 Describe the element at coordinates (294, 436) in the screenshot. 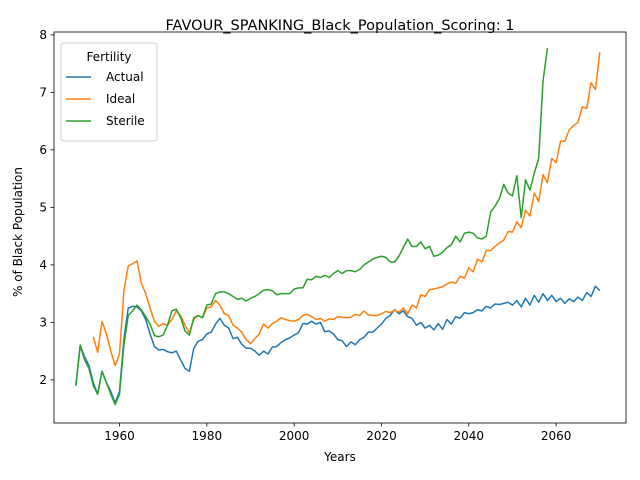

I see `x-tick-label: 2000` at that location.